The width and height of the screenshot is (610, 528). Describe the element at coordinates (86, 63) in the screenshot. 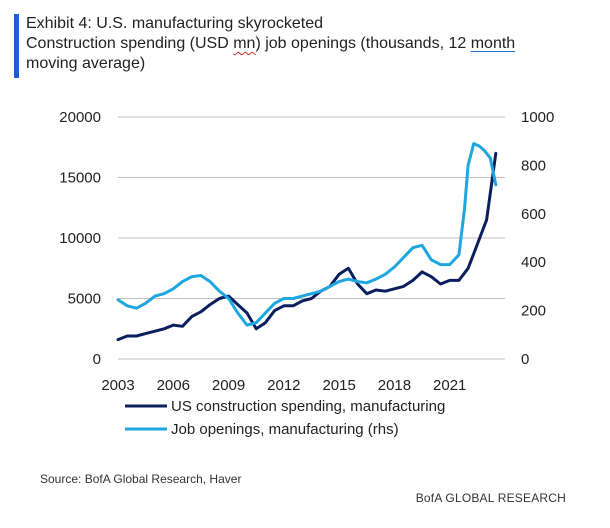

I see `title-line-3: moving average)` at that location.